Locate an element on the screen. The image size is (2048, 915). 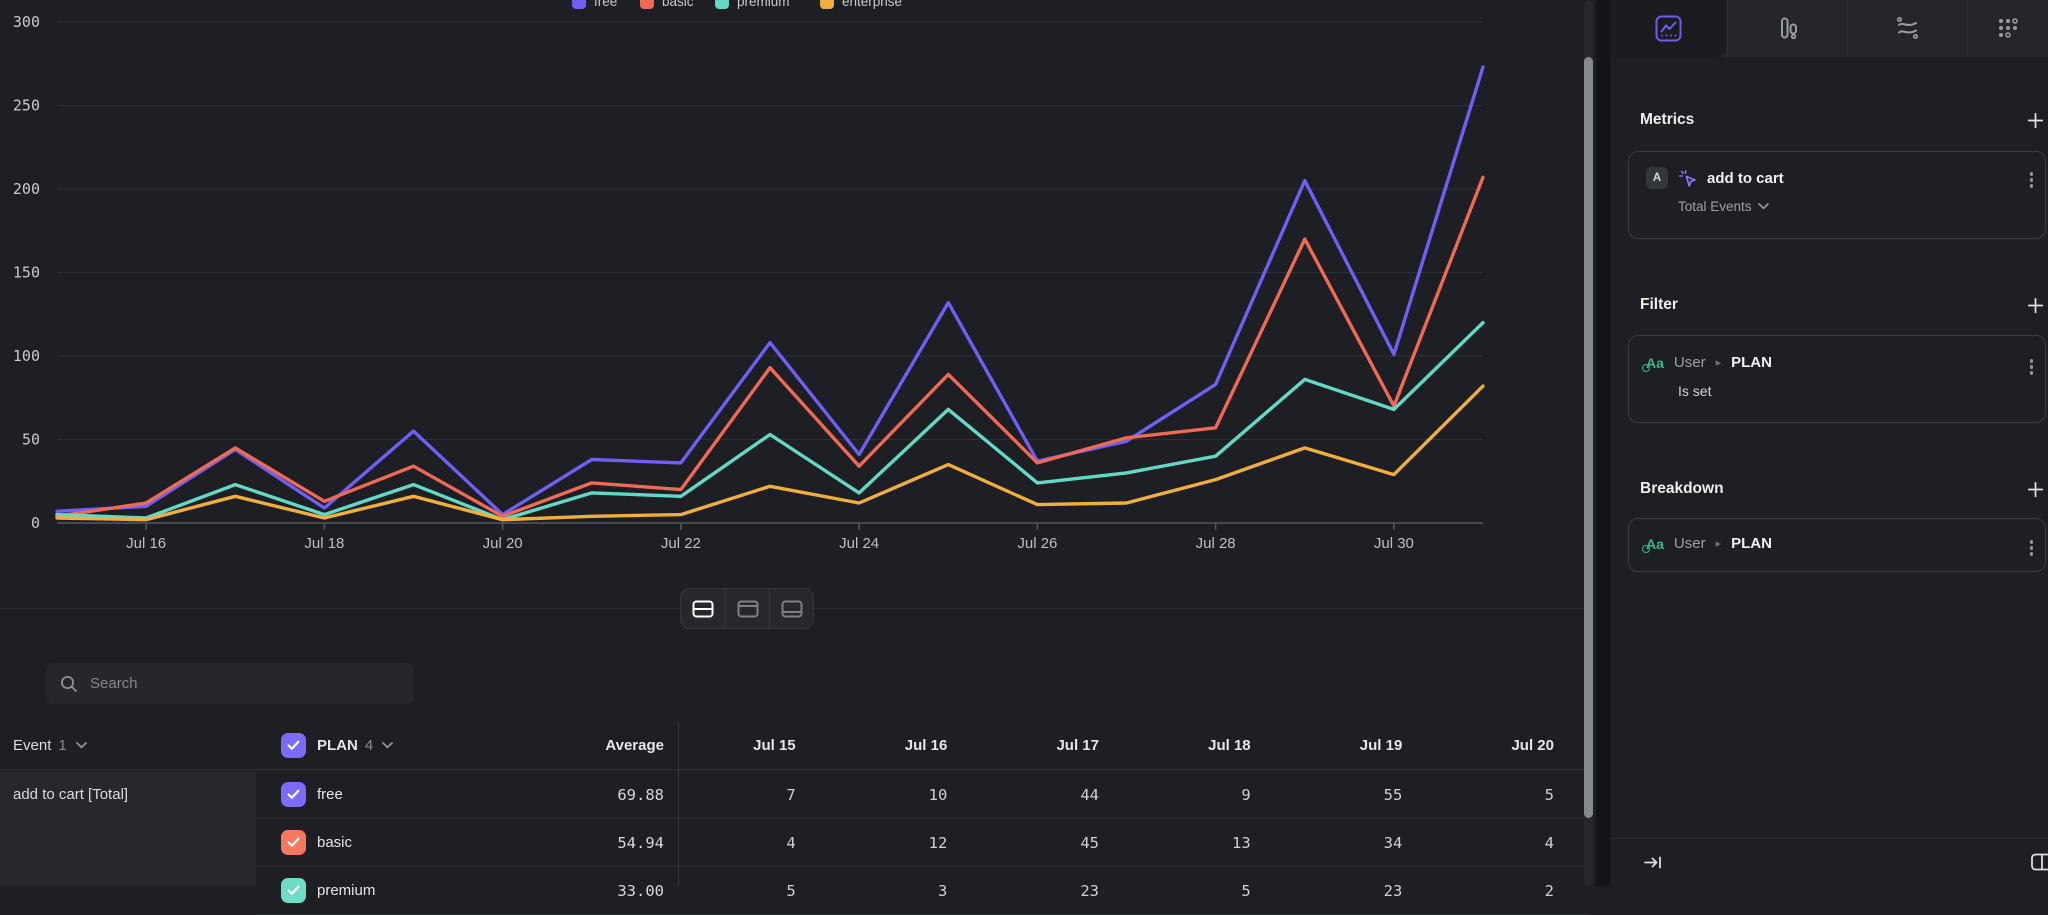
bar-chart-icon is located at coordinates (1789, 28).